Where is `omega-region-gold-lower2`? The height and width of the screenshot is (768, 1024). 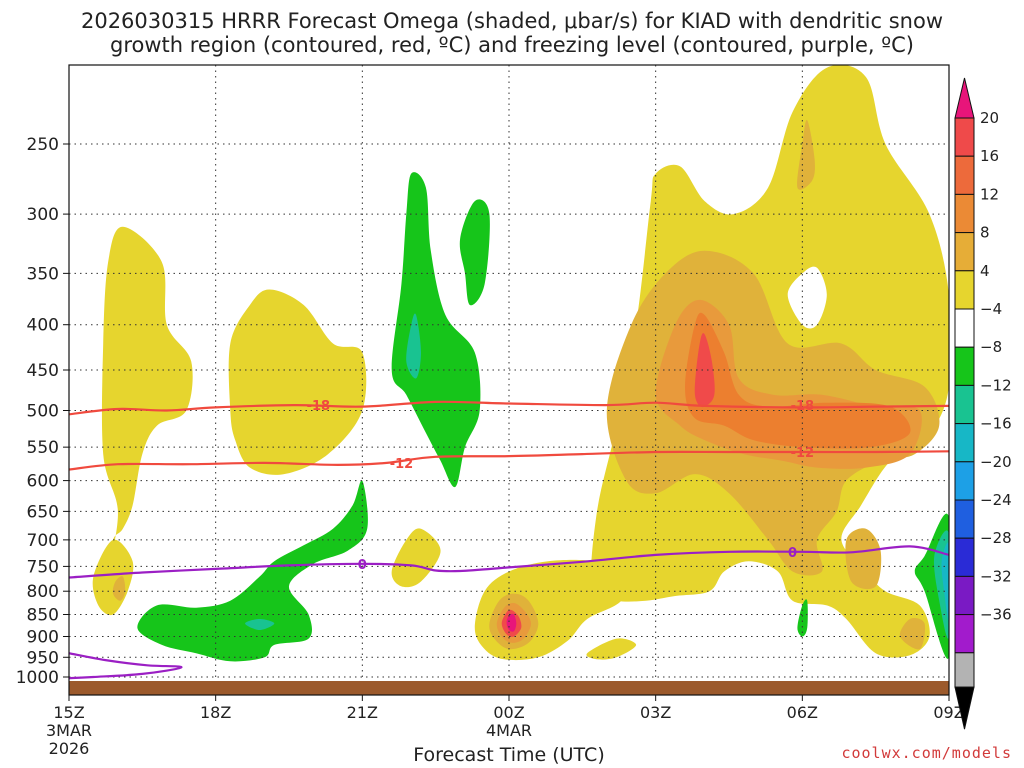 omega-region-gold-lower2 is located at coordinates (912, 634).